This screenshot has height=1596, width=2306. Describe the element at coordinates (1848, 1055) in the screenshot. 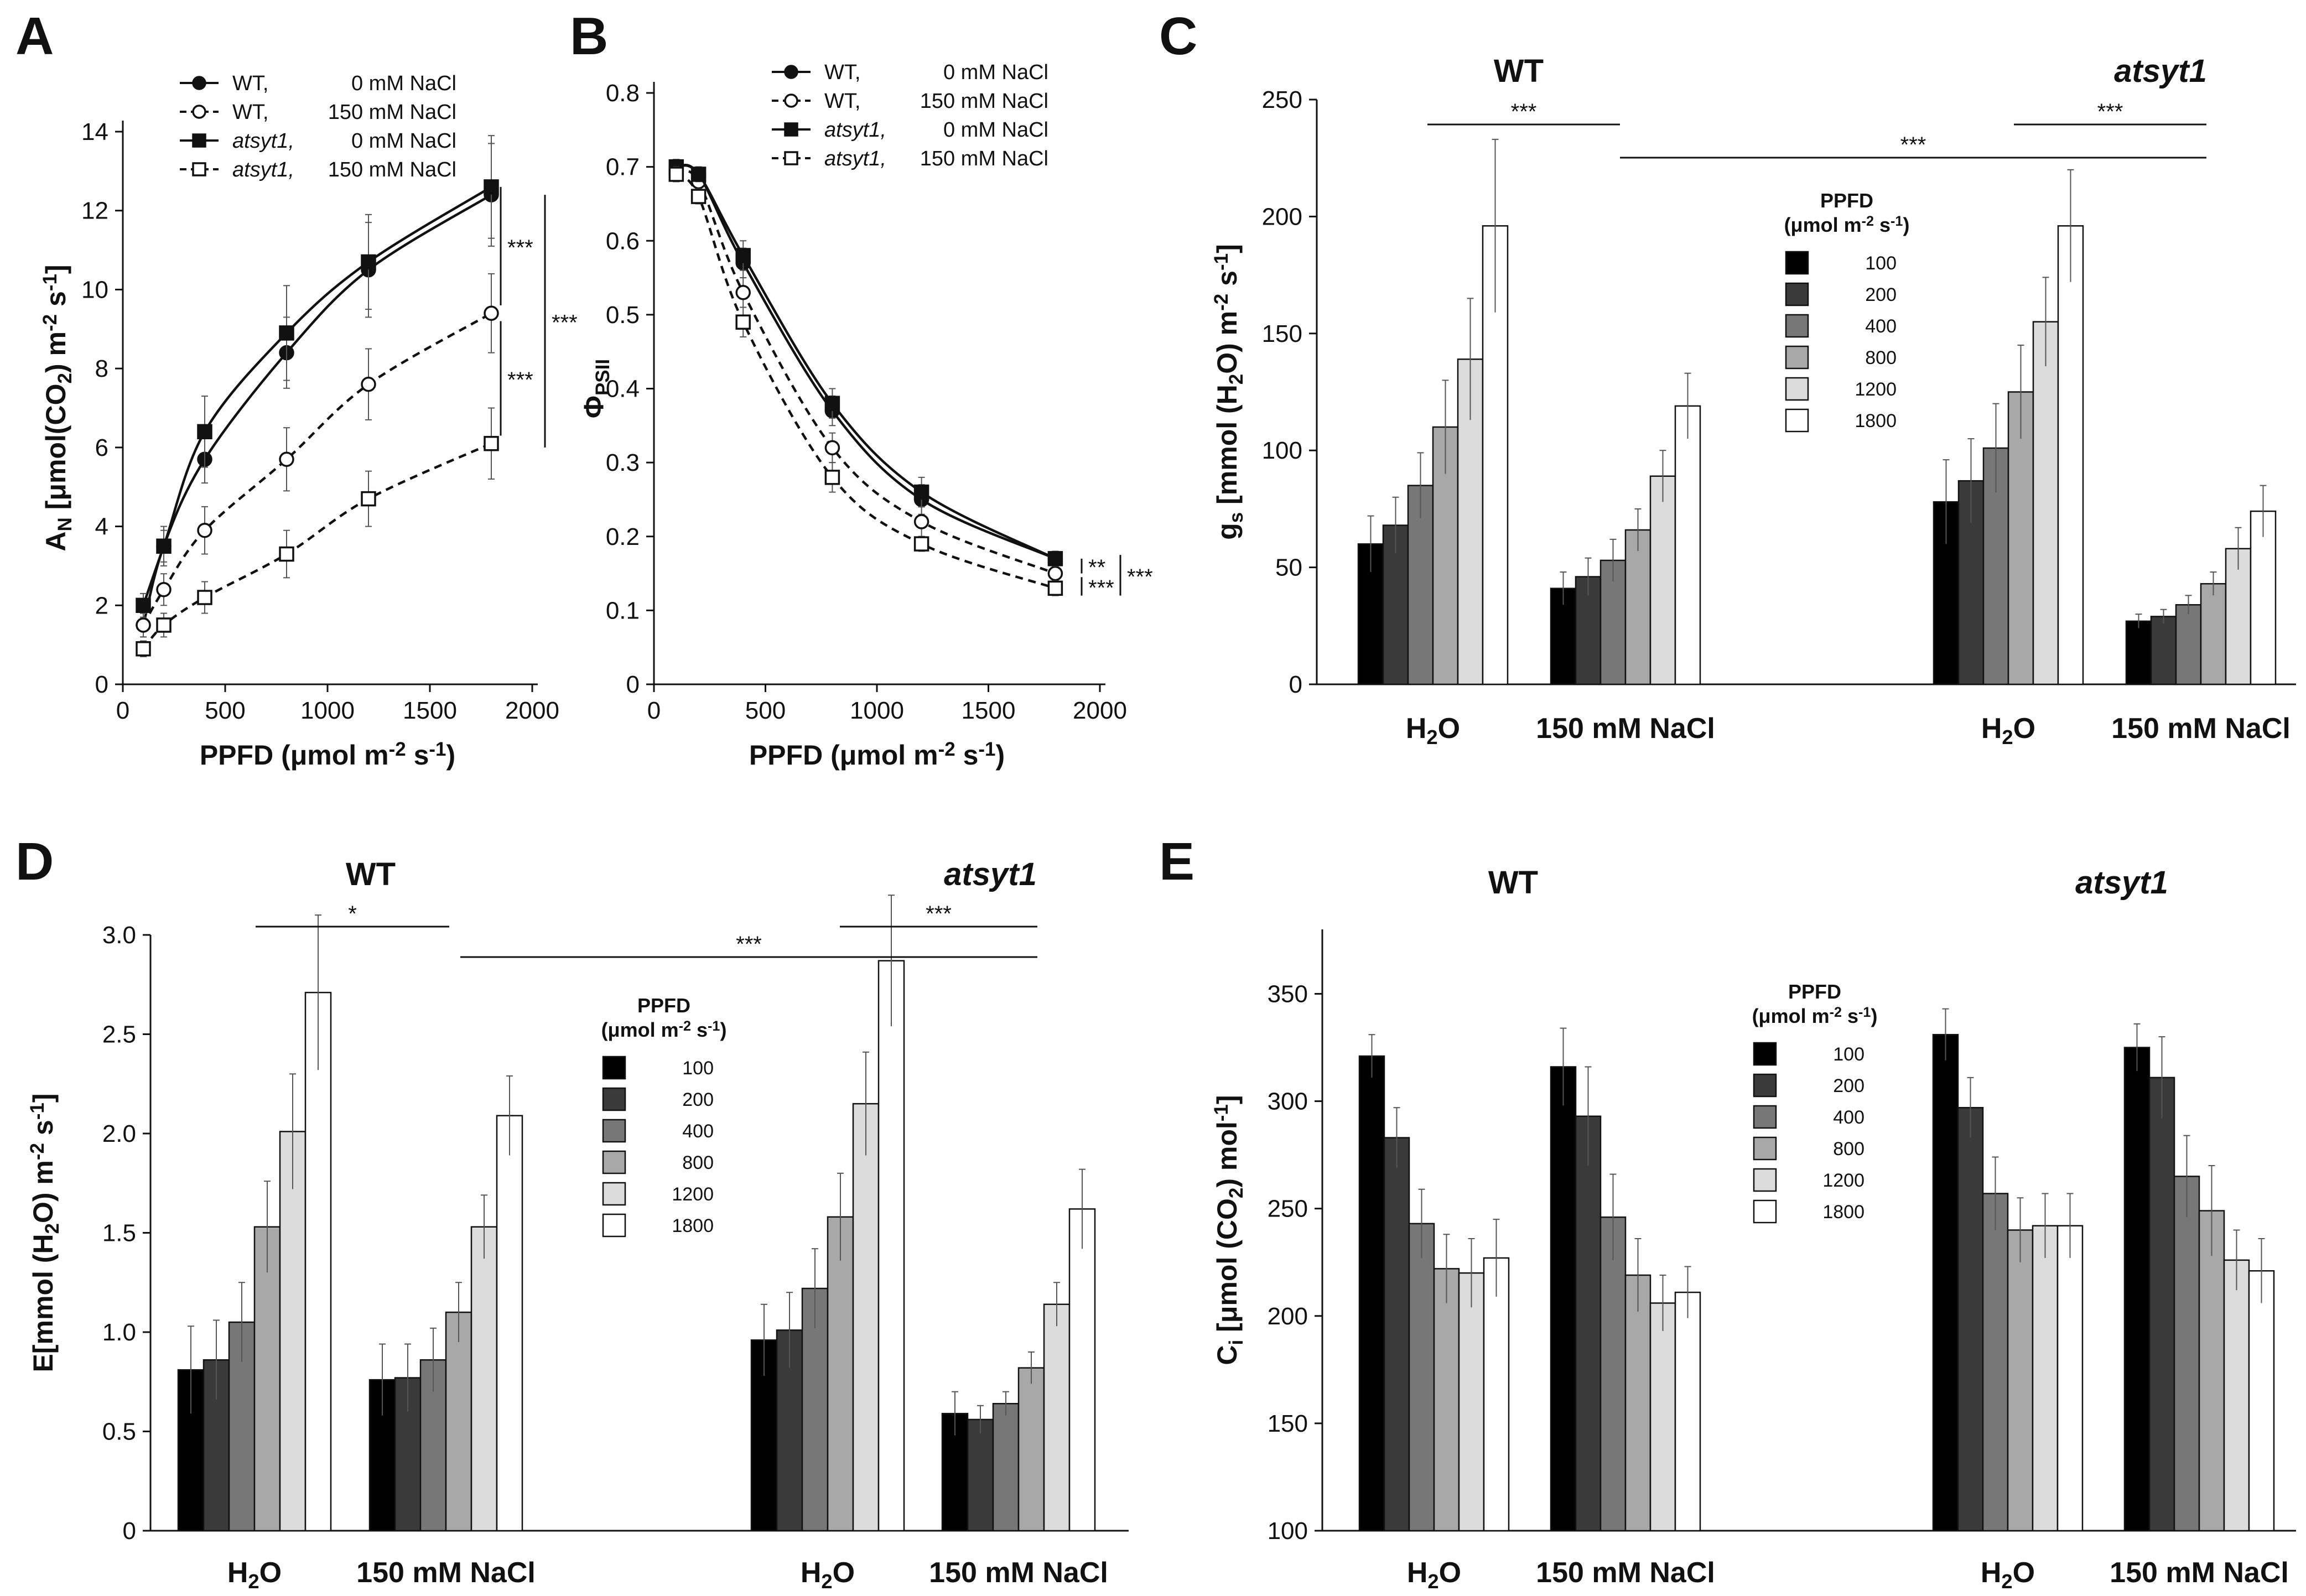

I see `ppfd-level-label: 100` at that location.